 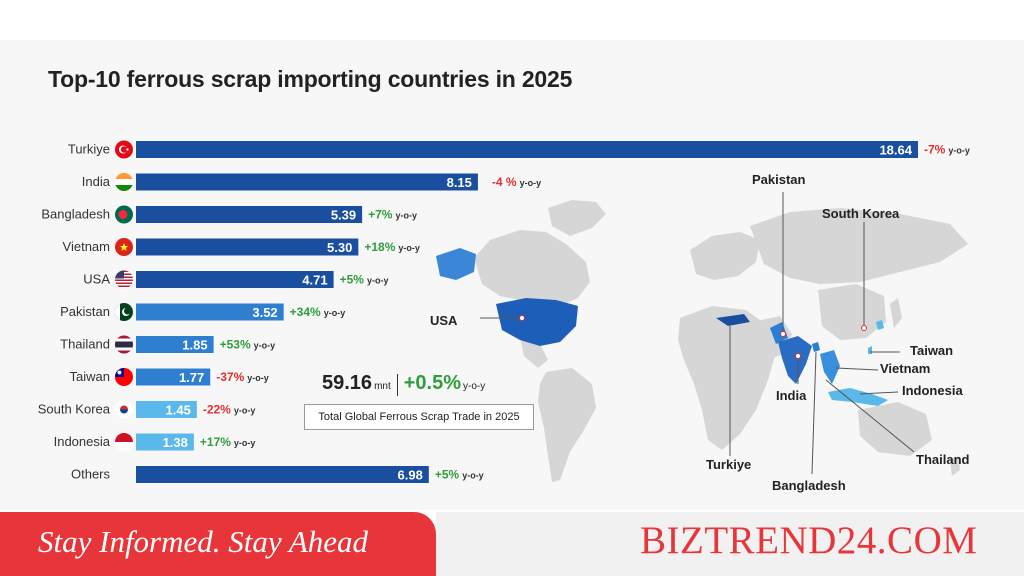 I want to click on yoy-change-label: -22% y-o-y, so click(x=229, y=410).